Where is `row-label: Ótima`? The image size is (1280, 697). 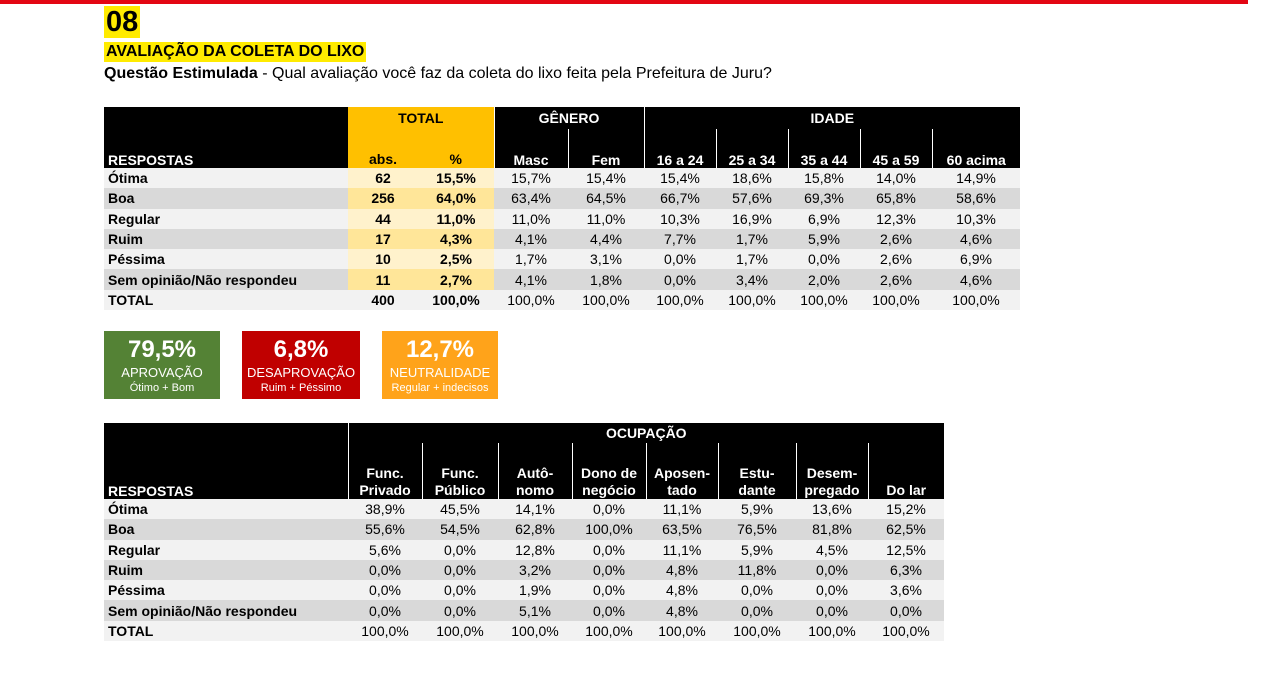
row-label: Ótima is located at coordinates (226, 509).